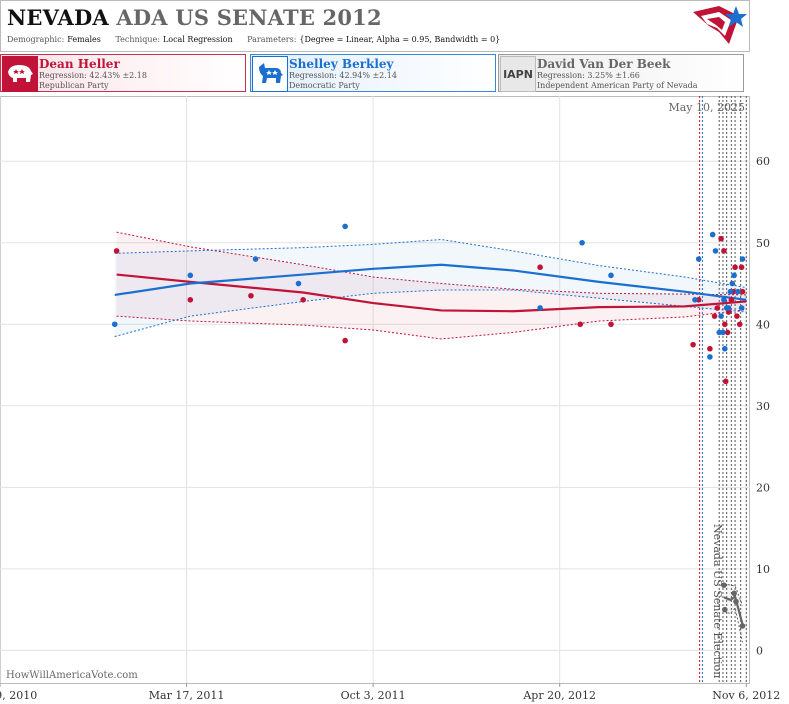  I want to click on technique-value: Local Regression, so click(197, 39).